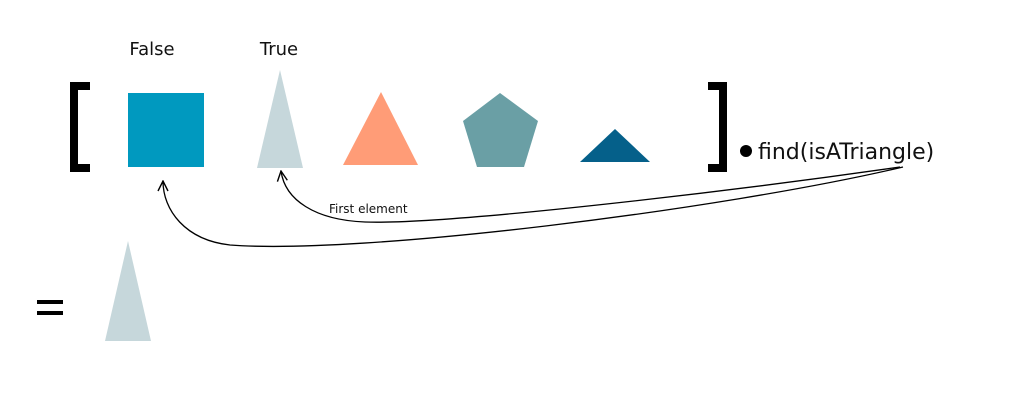 This screenshot has width=1014, height=404. I want to click on label-true: True, so click(278, 49).